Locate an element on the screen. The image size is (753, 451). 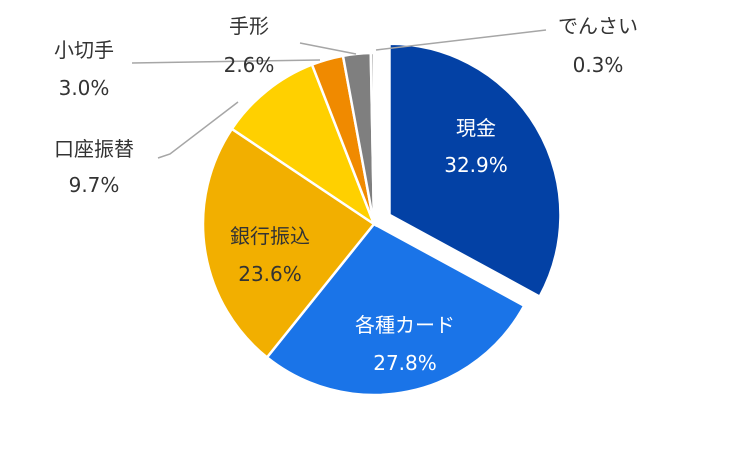
slice-label-ginko-value: 23.6% is located at coordinates (270, 274).